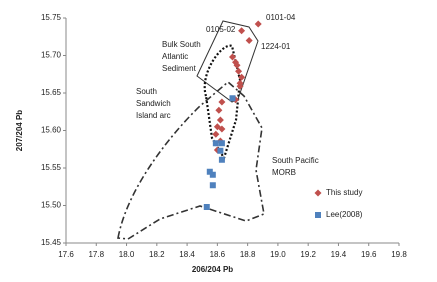  I want to click on annotation: 0101-04, so click(281, 17).